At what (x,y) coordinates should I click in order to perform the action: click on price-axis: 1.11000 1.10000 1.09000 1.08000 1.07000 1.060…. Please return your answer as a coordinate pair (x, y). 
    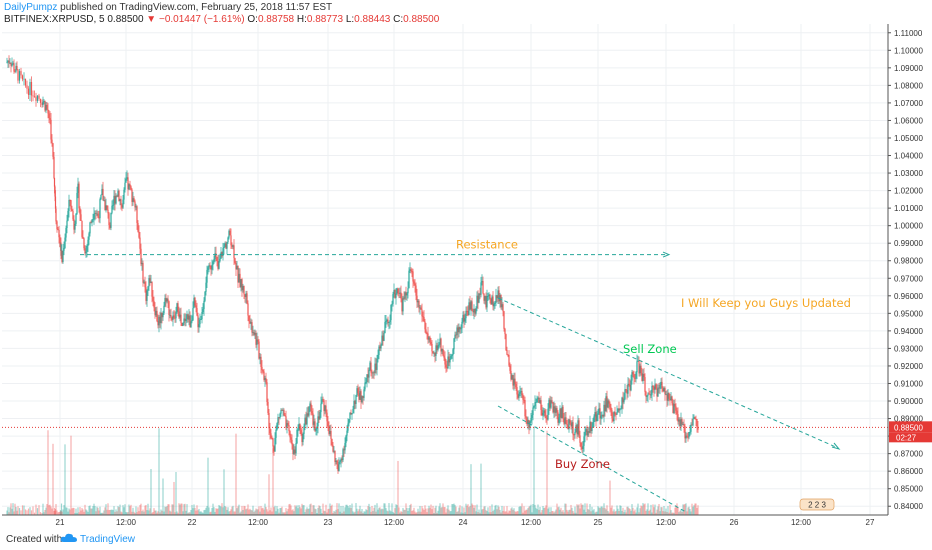
    Looking at the image, I should click on (909, 269).